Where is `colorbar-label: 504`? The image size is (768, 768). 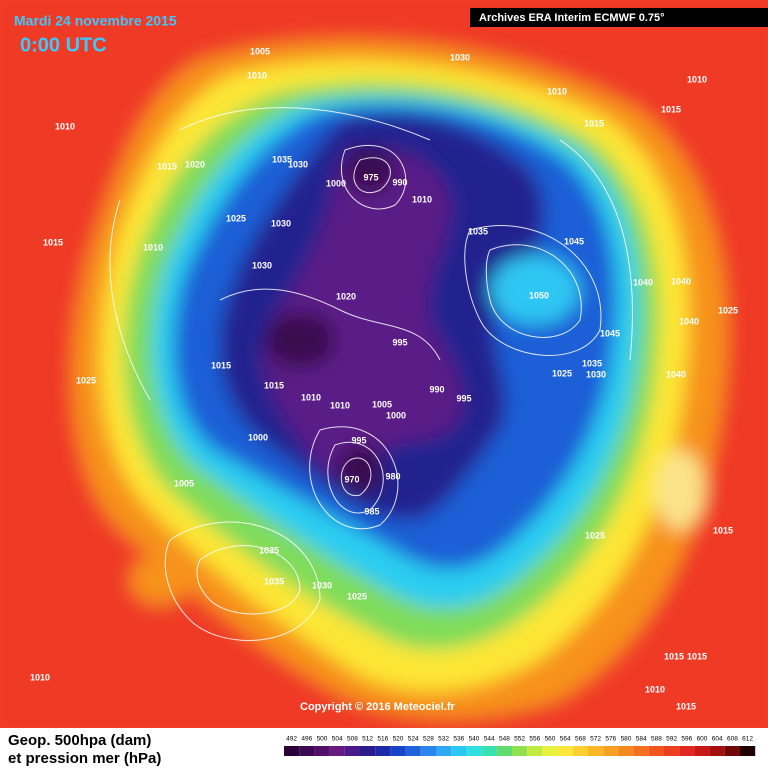
colorbar-label: 504 is located at coordinates (337, 739).